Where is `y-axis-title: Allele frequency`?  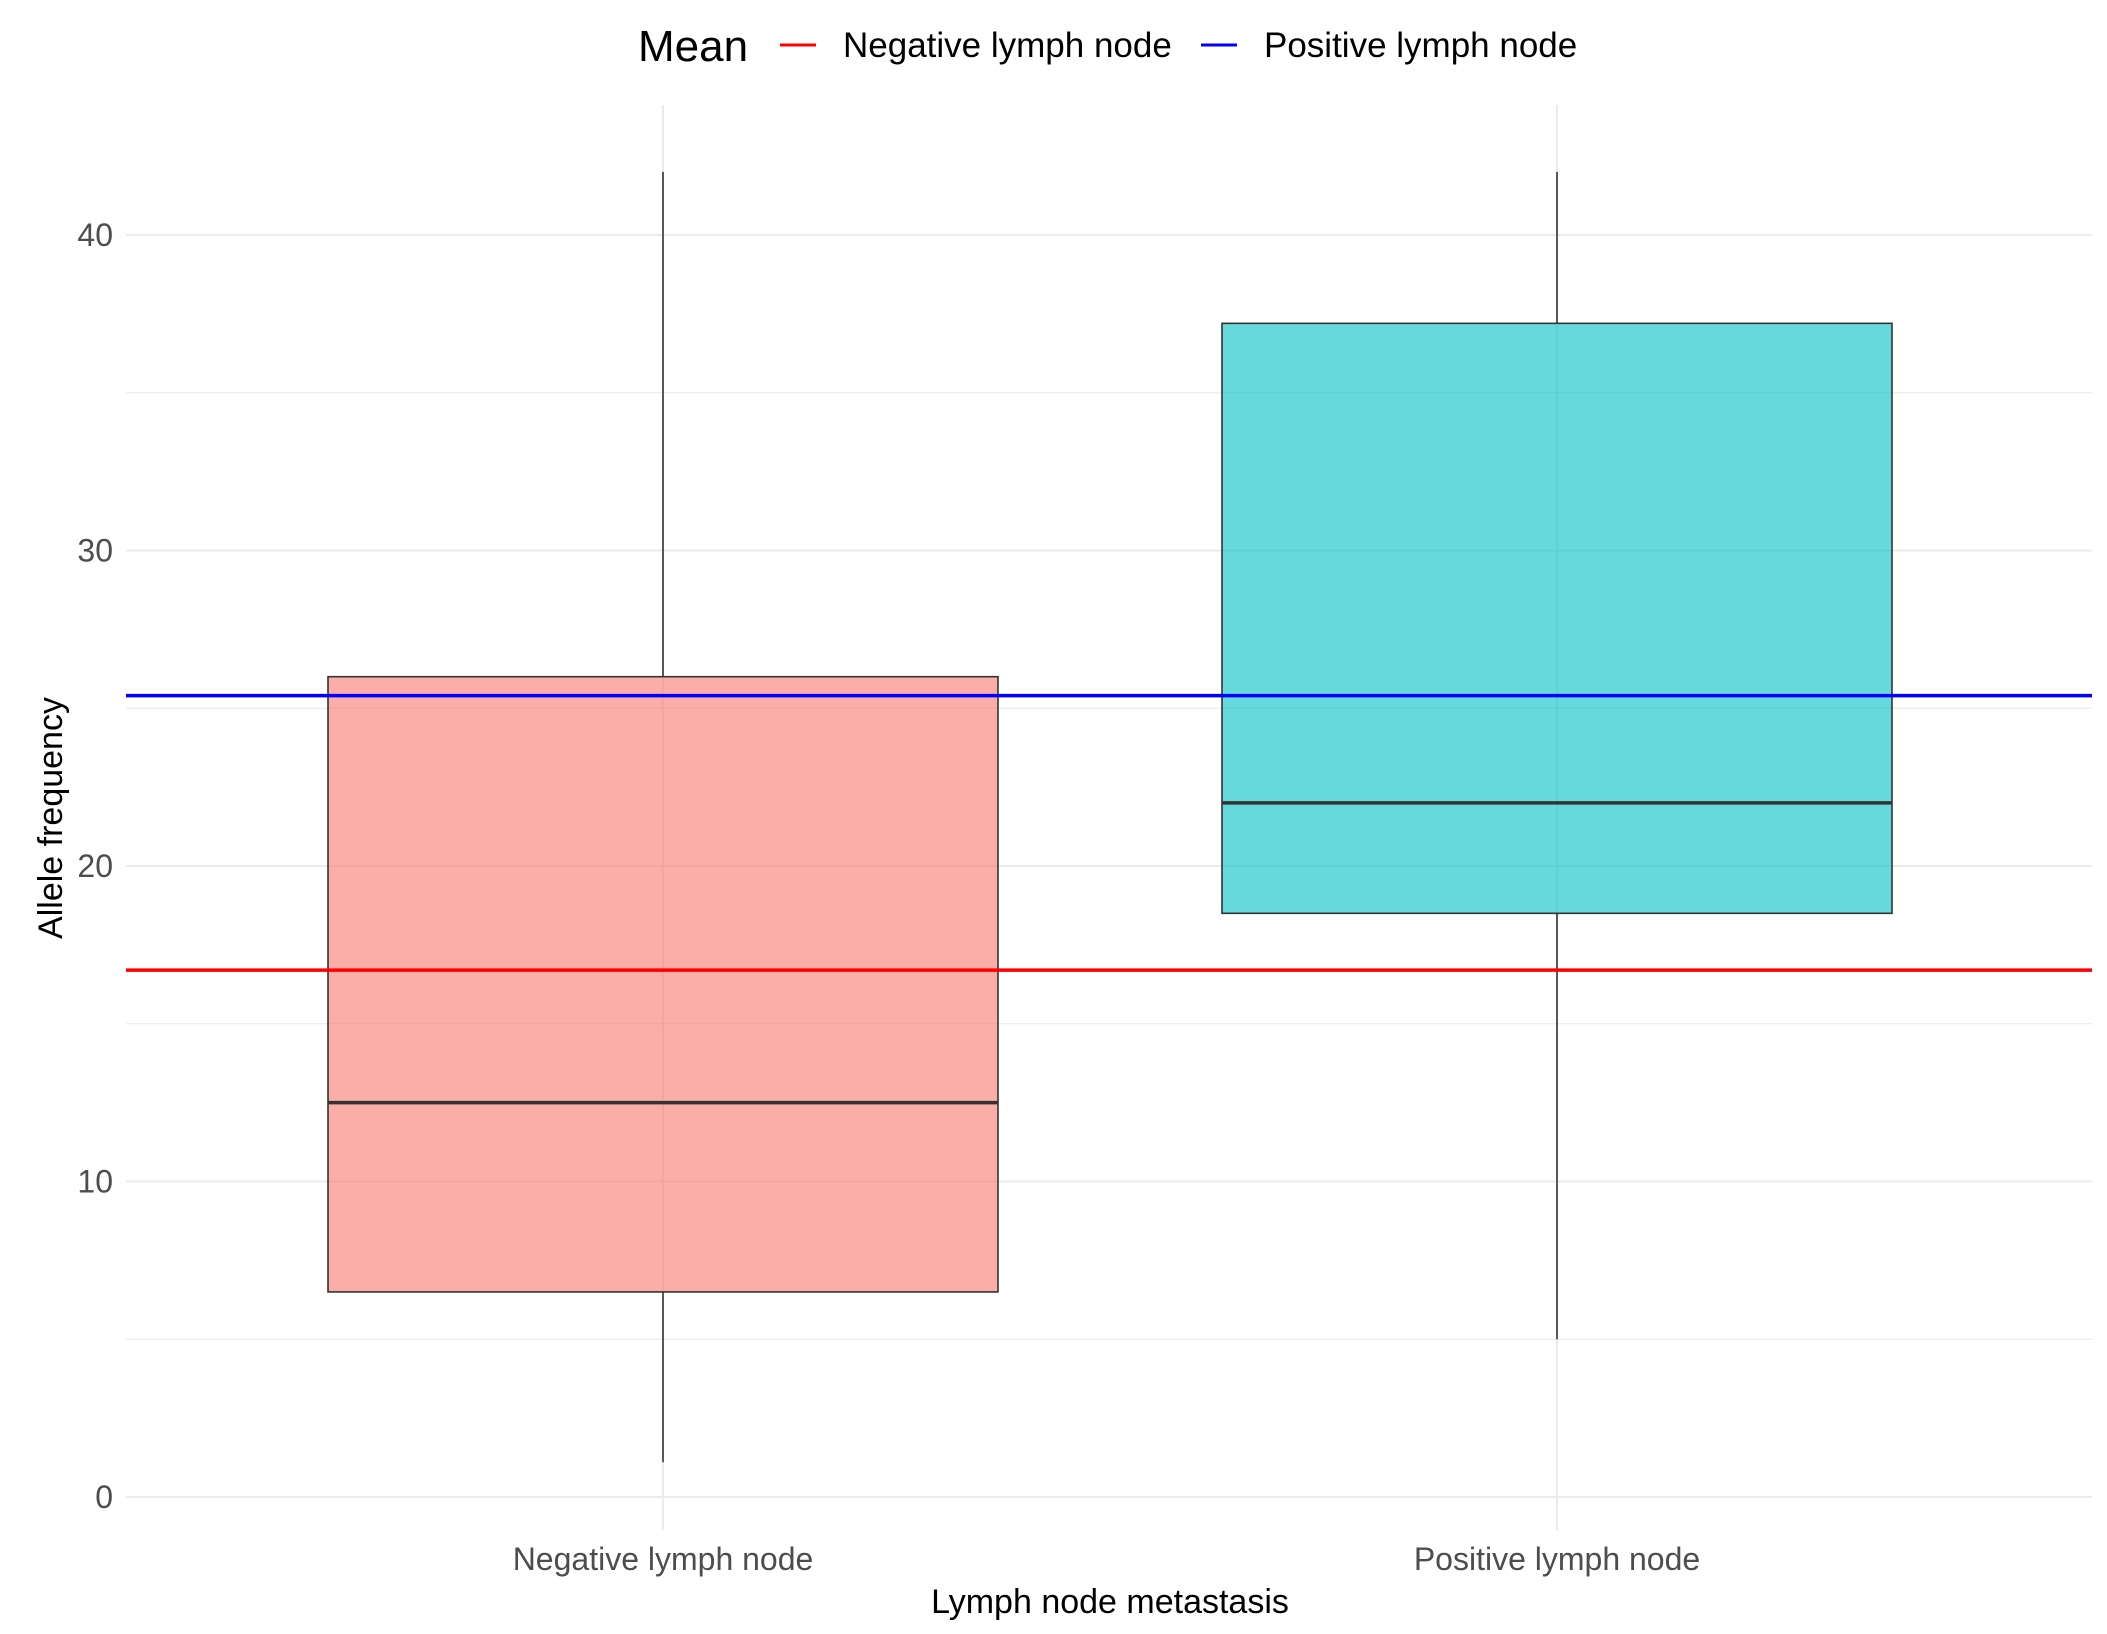 y-axis-title: Allele frequency is located at coordinates (51, 818).